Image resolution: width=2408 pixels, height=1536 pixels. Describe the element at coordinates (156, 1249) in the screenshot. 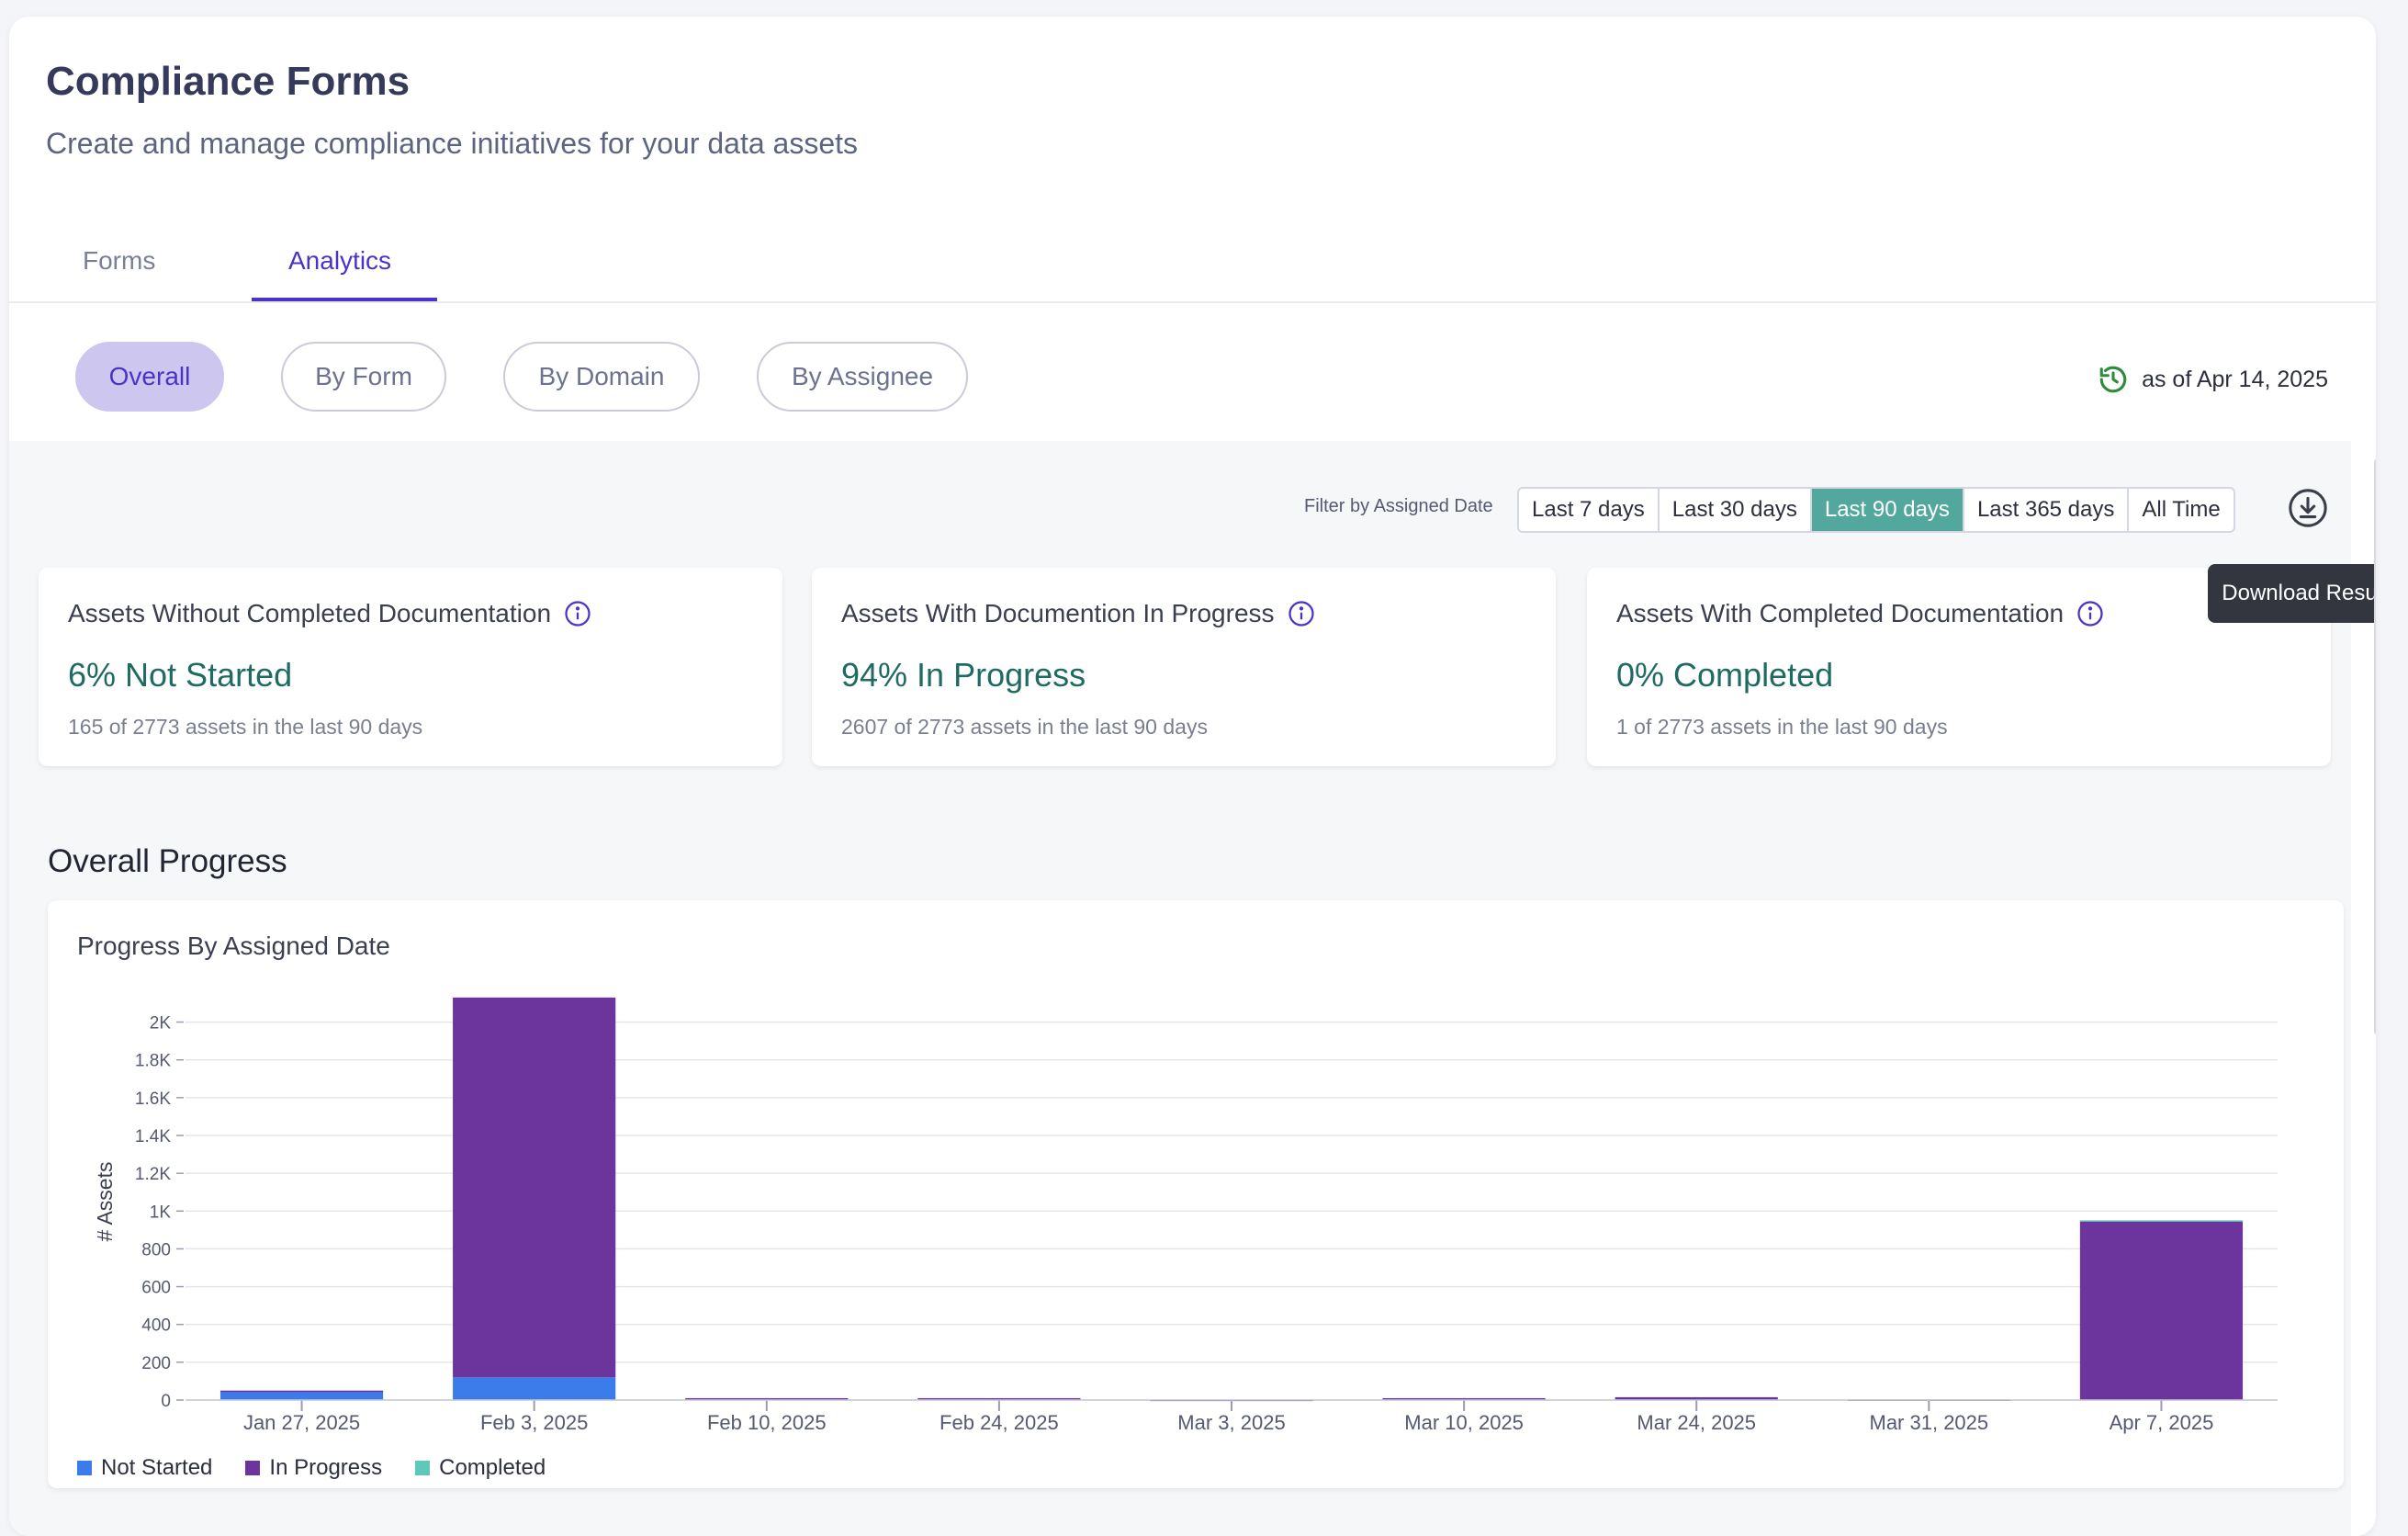

I see `y-tick-label: 800` at that location.